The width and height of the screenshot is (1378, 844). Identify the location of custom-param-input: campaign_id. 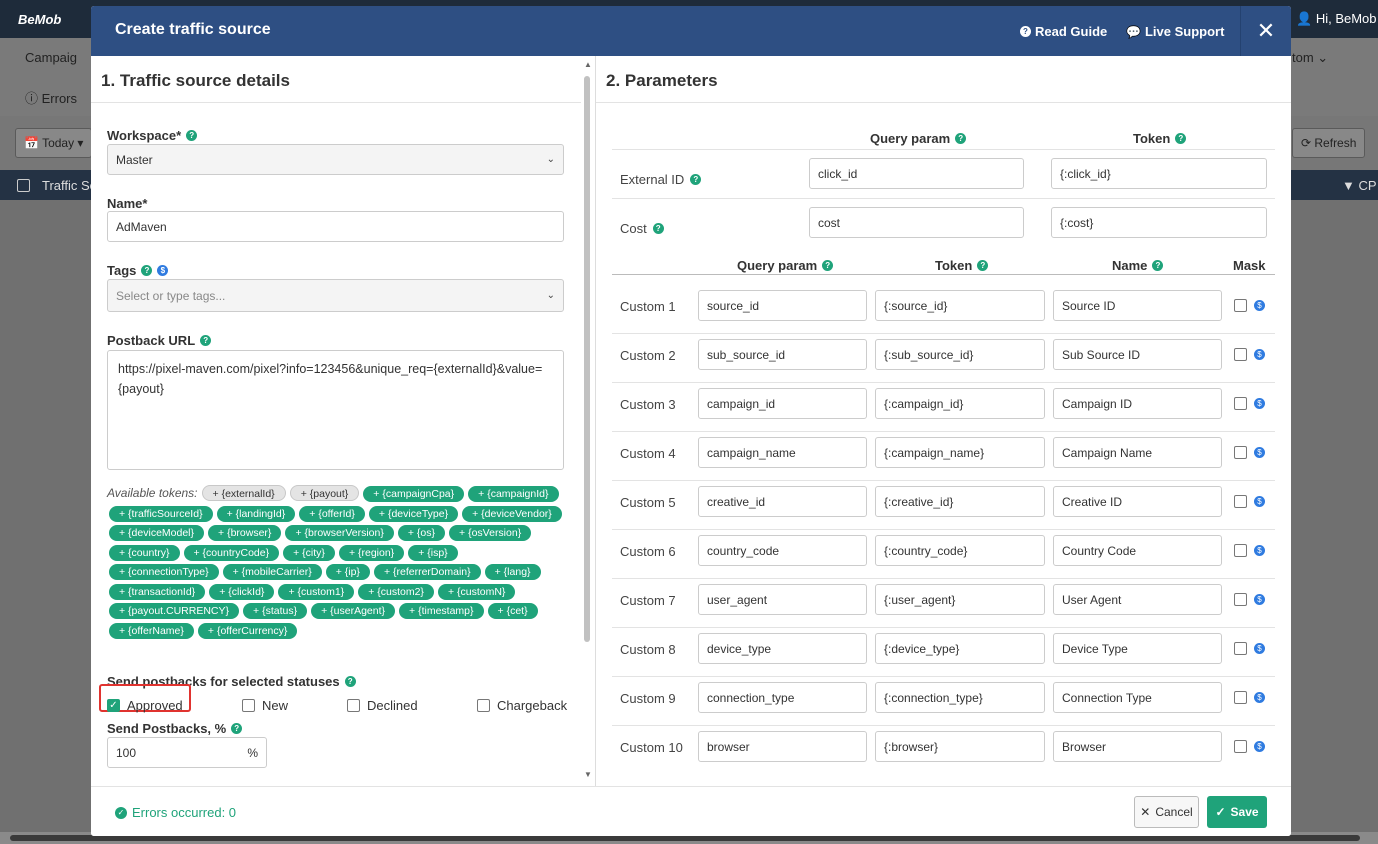
(782, 403).